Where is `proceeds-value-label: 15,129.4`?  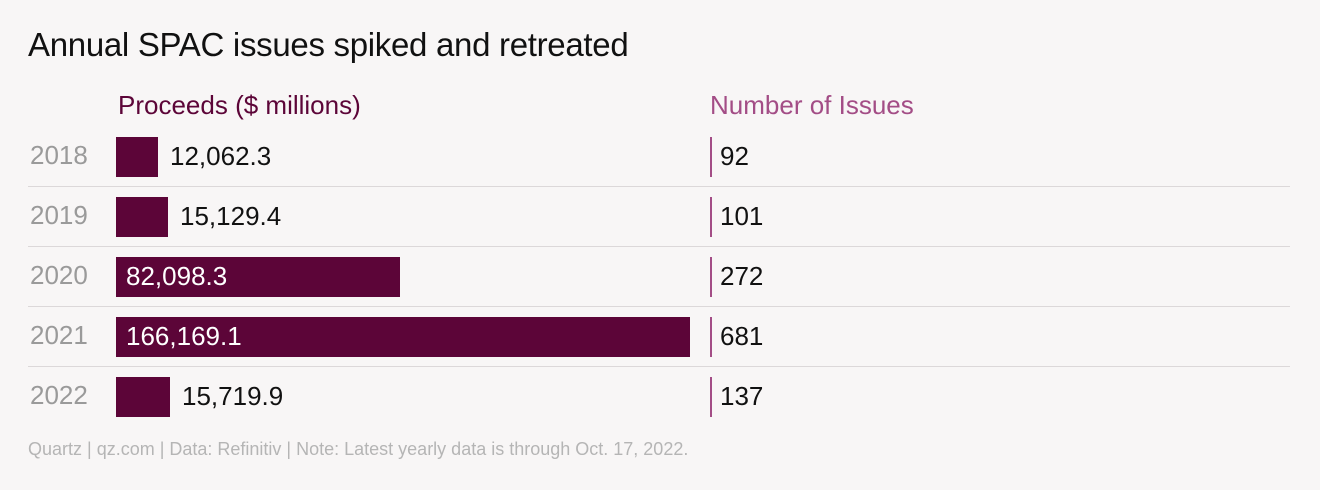
proceeds-value-label: 15,129.4 is located at coordinates (231, 216).